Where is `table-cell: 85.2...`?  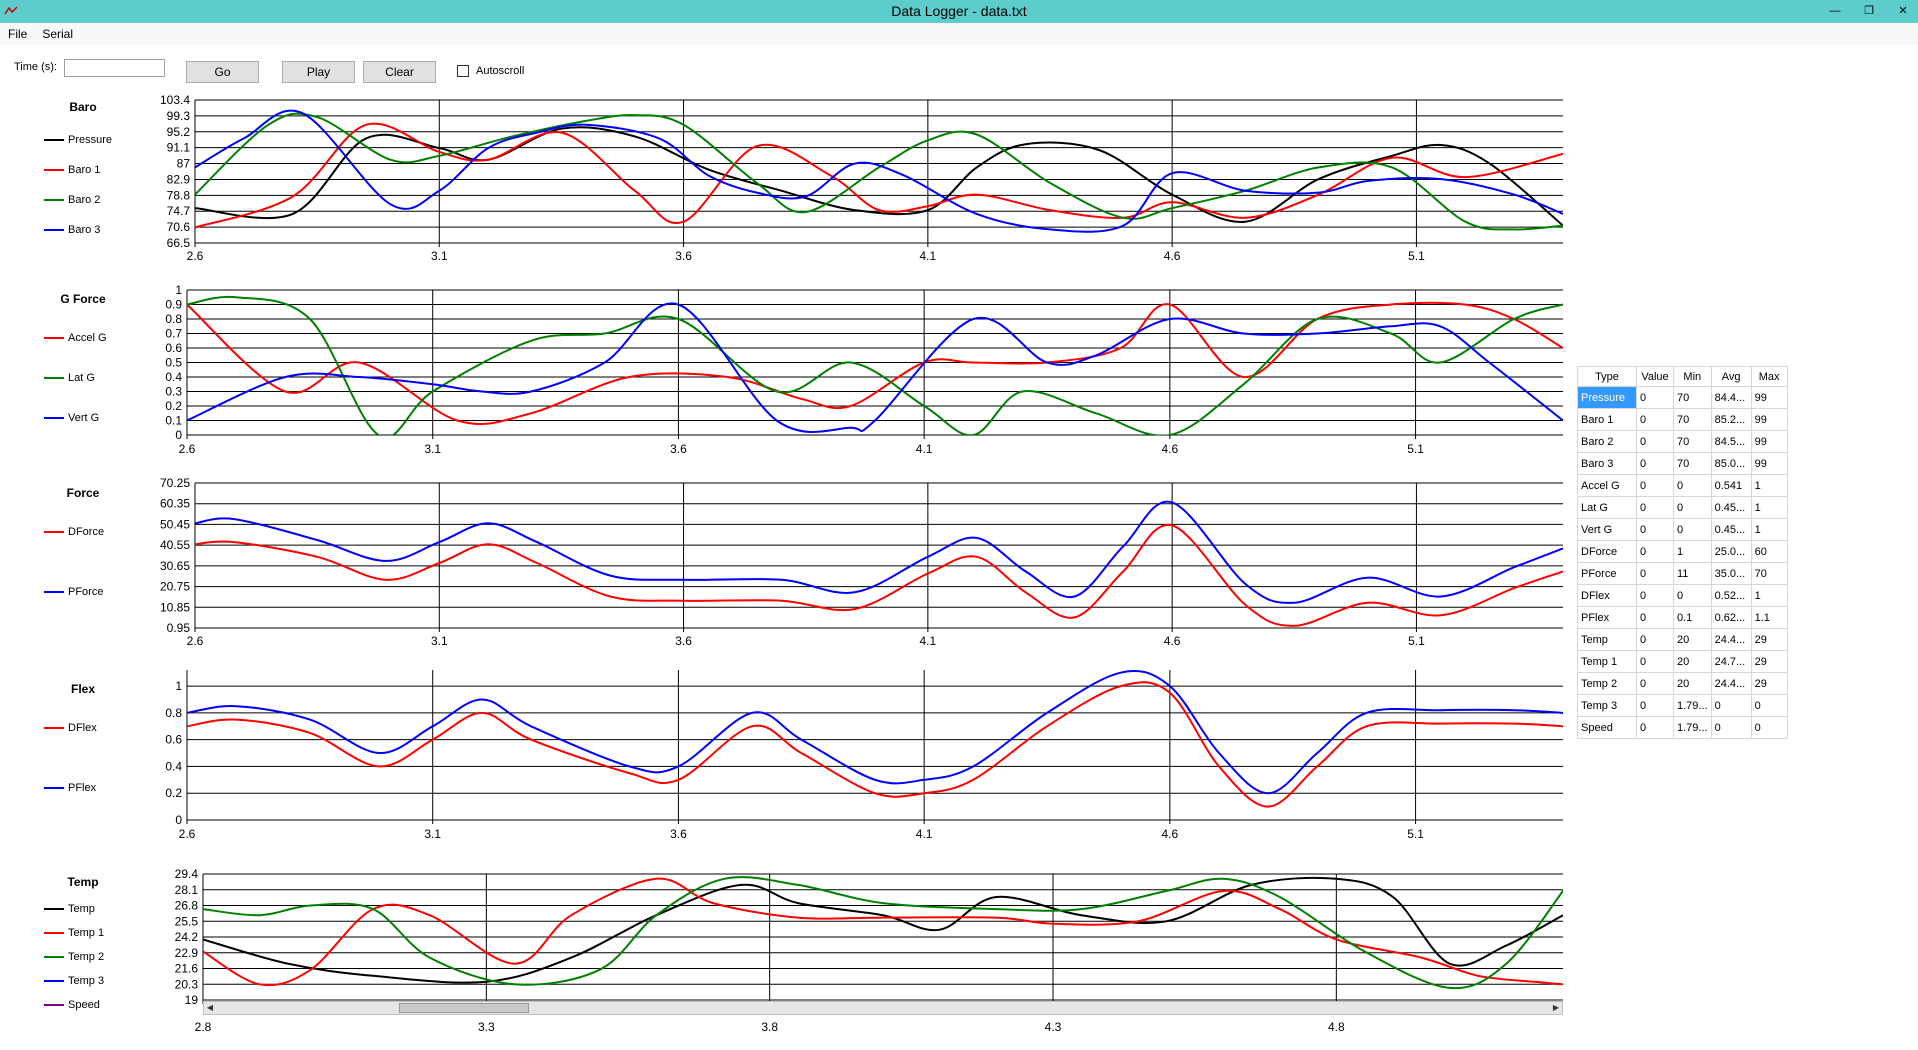
table-cell: 85.2... is located at coordinates (1731, 419).